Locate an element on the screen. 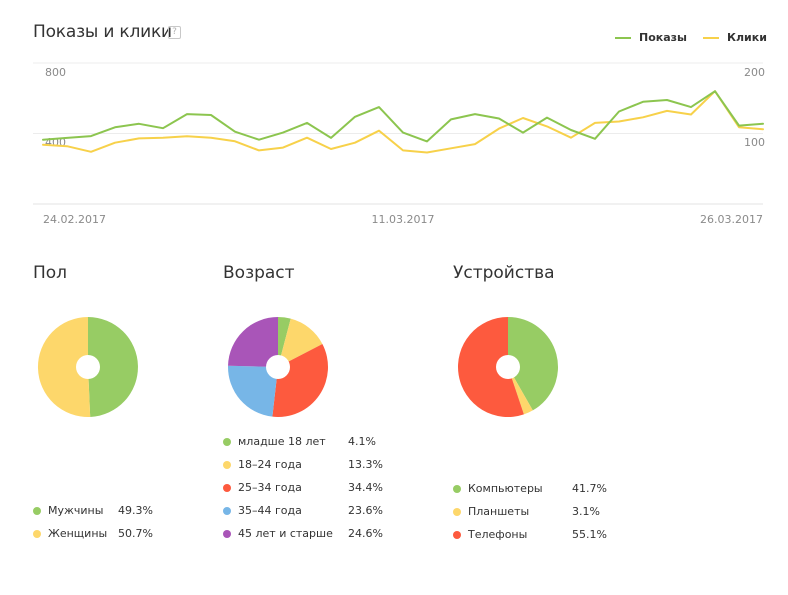 This screenshot has height=595, width=788. left-axis-tick-800: 800 is located at coordinates (55, 72).